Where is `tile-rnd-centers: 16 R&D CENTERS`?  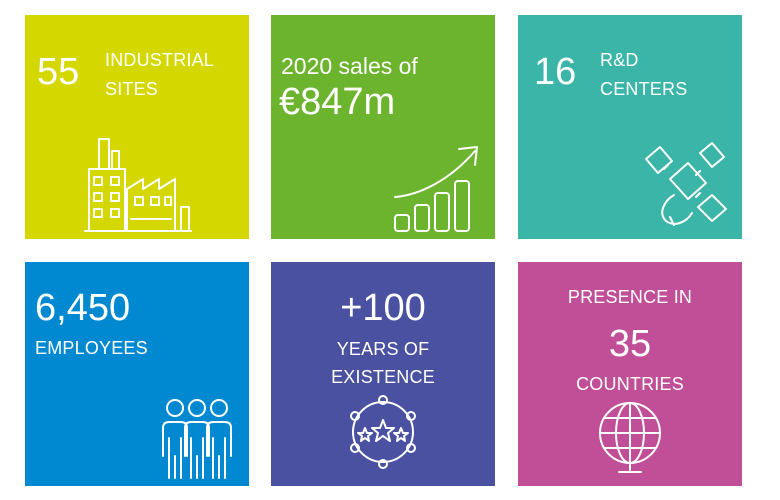
tile-rnd-centers: 16 R&D CENTERS is located at coordinates (630, 127).